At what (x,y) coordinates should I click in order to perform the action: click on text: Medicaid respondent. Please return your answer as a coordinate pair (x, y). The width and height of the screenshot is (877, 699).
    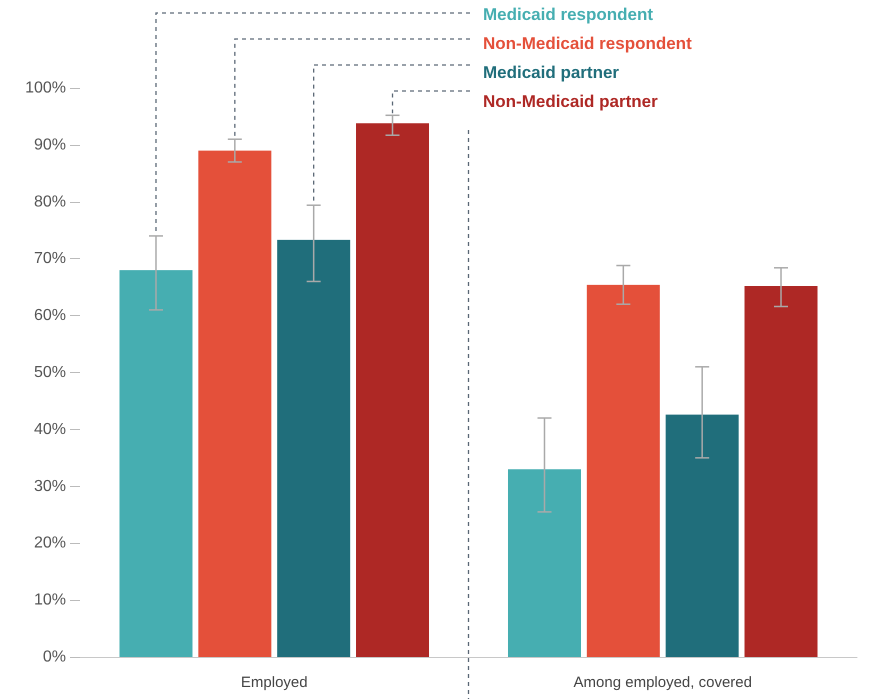
    Looking at the image, I should click on (568, 14).